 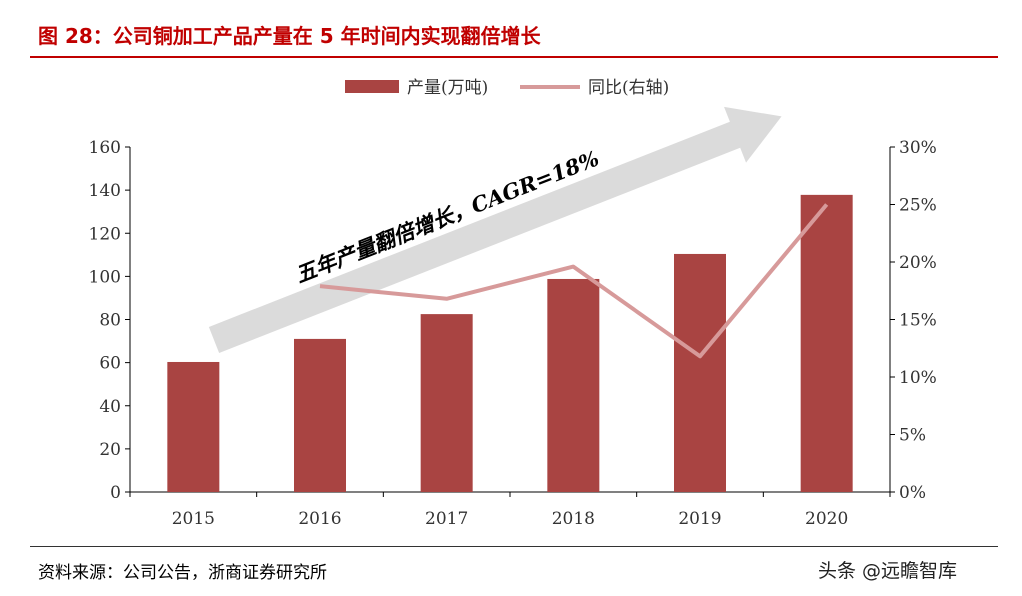 I want to click on right-tick-label: 25%, so click(x=918, y=206).